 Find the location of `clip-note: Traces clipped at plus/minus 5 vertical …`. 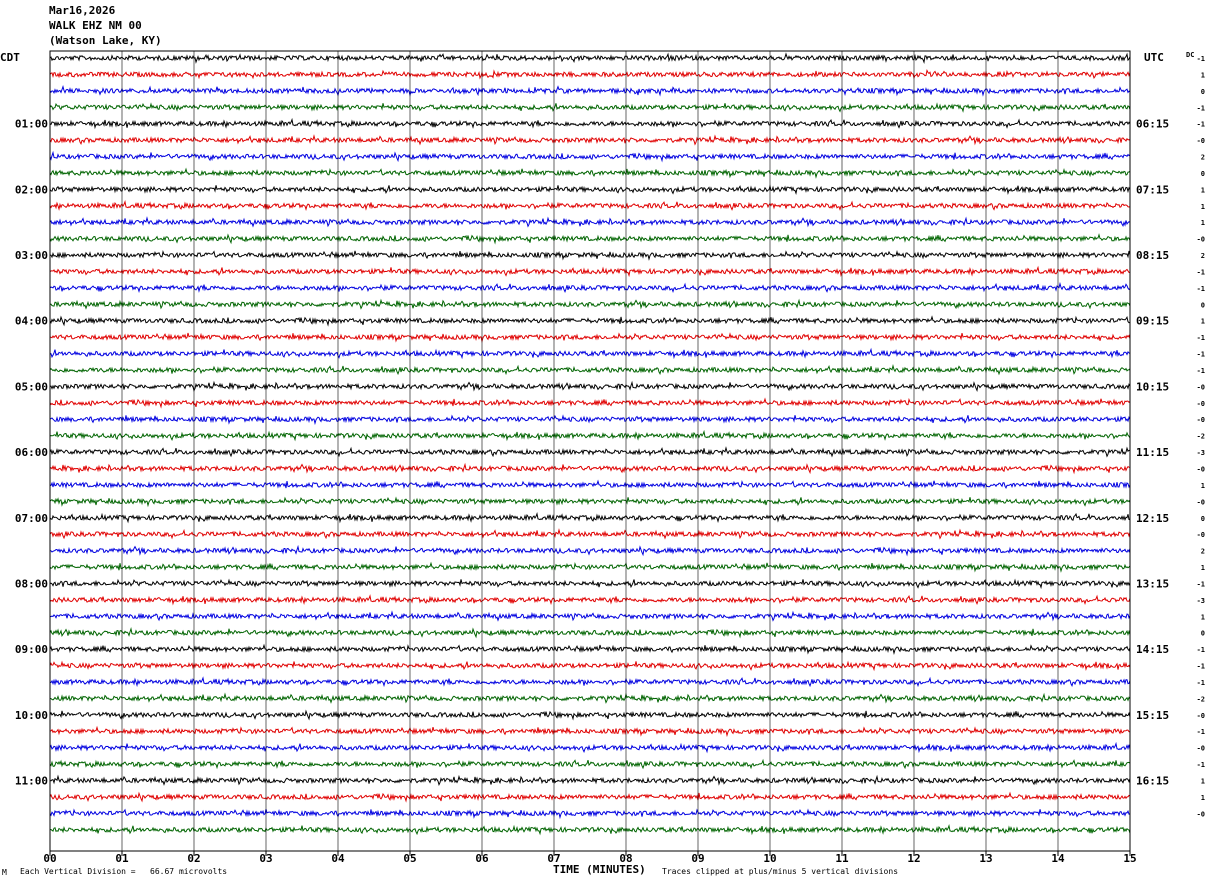

clip-note: Traces clipped at plus/minus 5 vertical … is located at coordinates (780, 871).